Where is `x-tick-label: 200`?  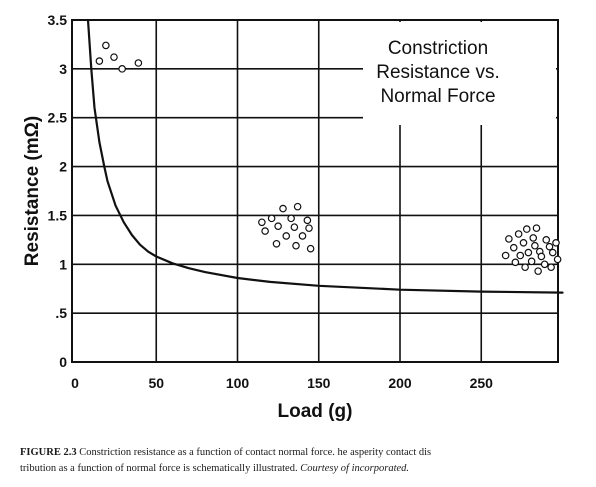
x-tick-label: 200 is located at coordinates (400, 383).